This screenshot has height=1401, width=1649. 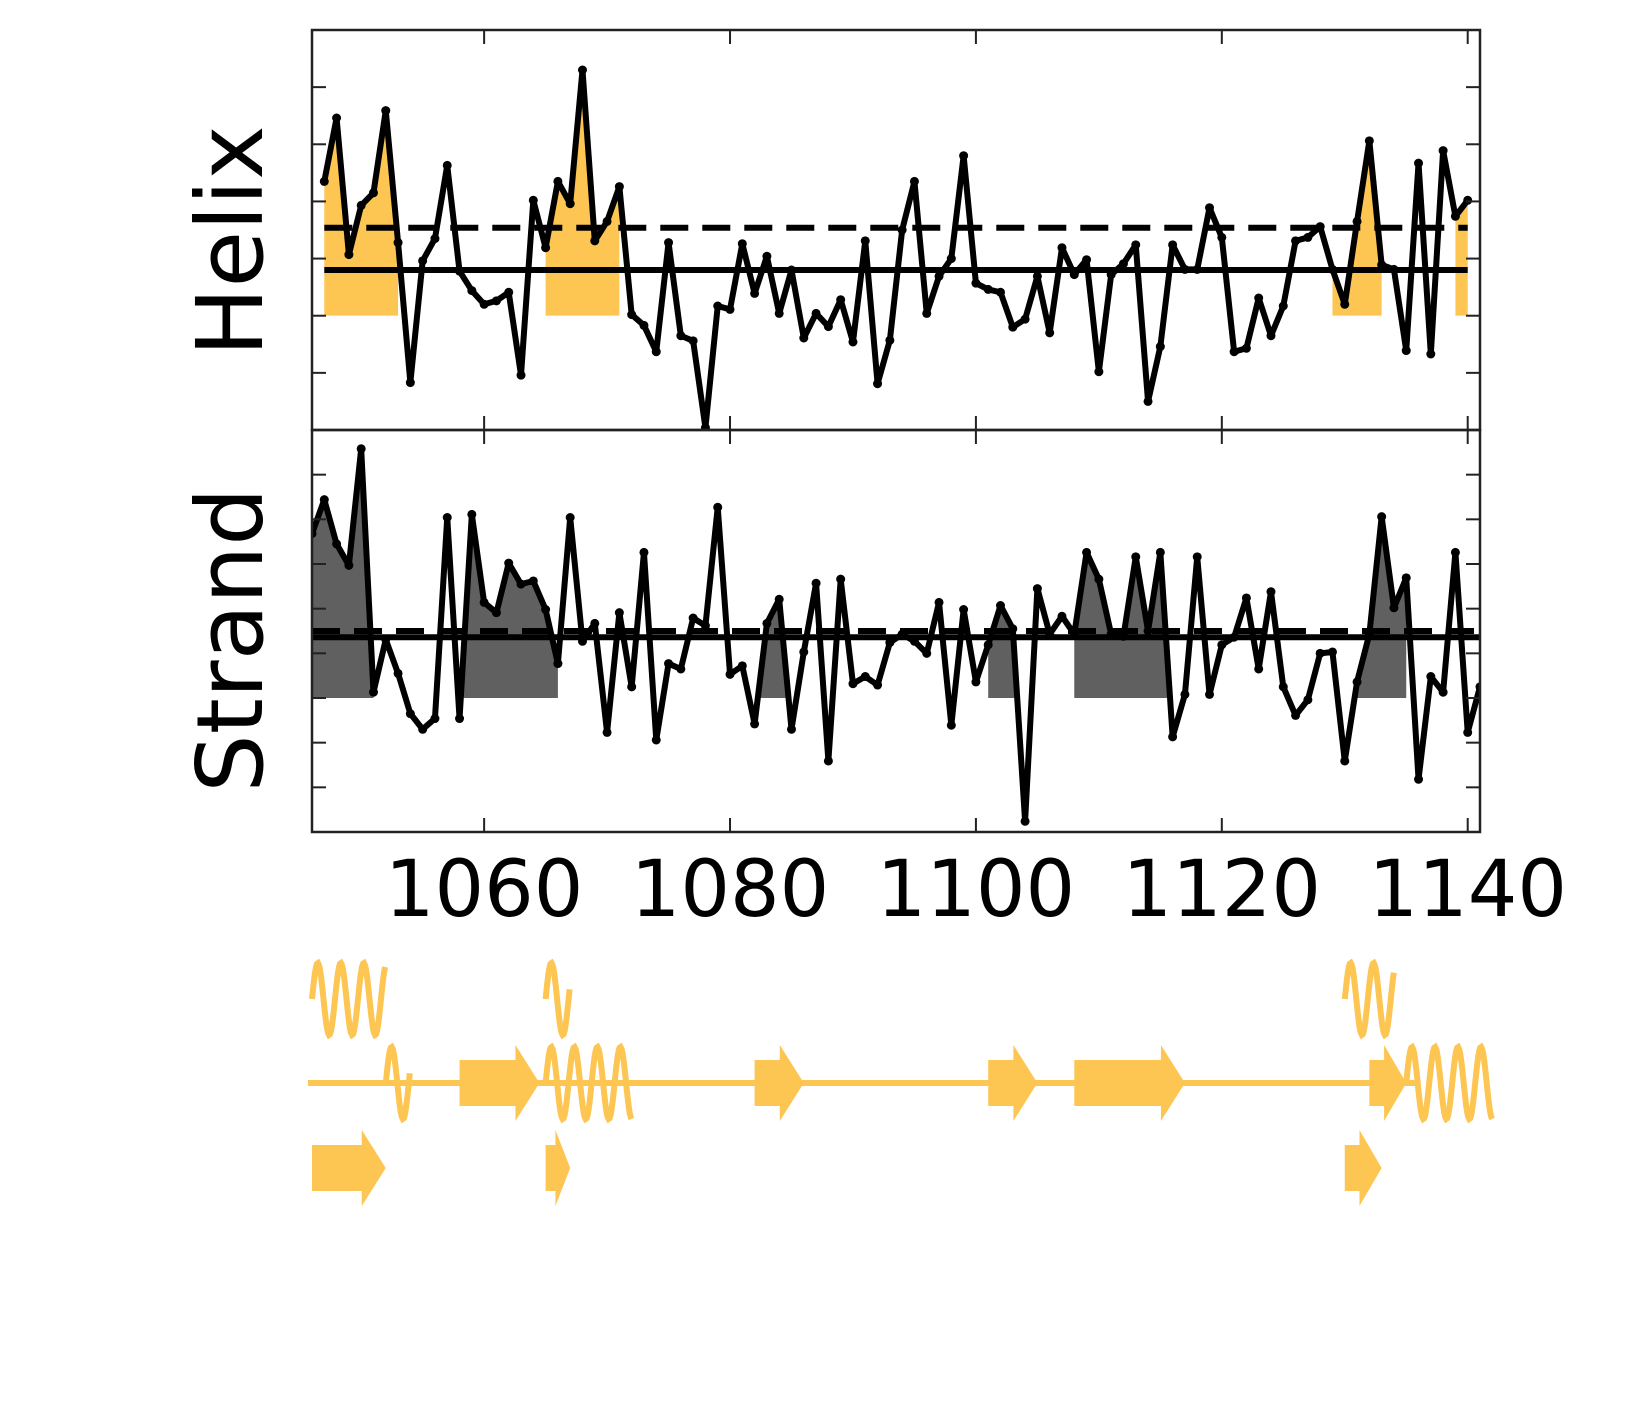 What do you see at coordinates (1222, 890) in the screenshot?
I see `x-tick-label: 1120` at bounding box center [1222, 890].